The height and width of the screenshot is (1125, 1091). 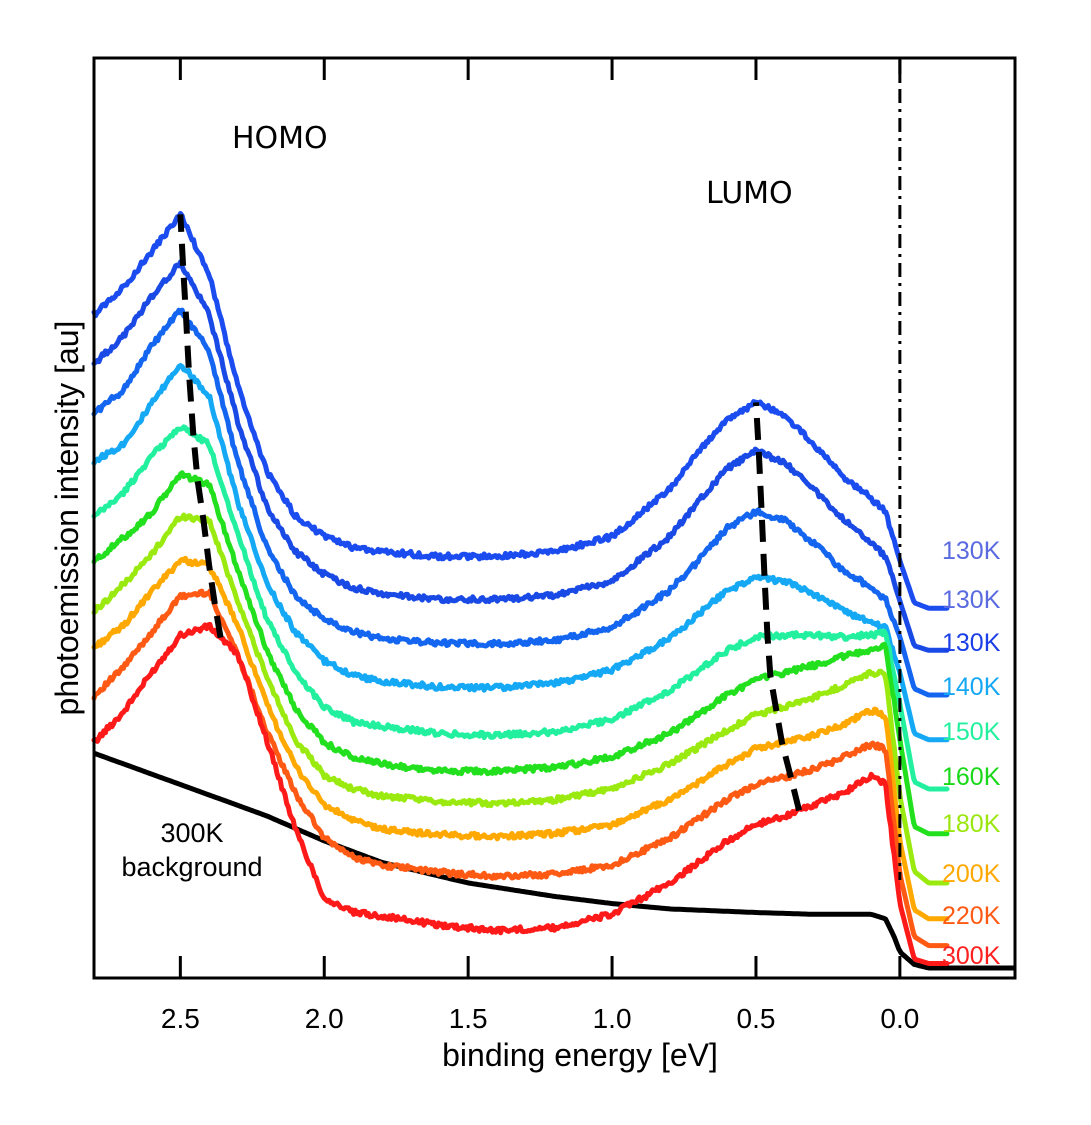 I want to click on x-tick-label: 1.0, so click(x=612, y=1018).